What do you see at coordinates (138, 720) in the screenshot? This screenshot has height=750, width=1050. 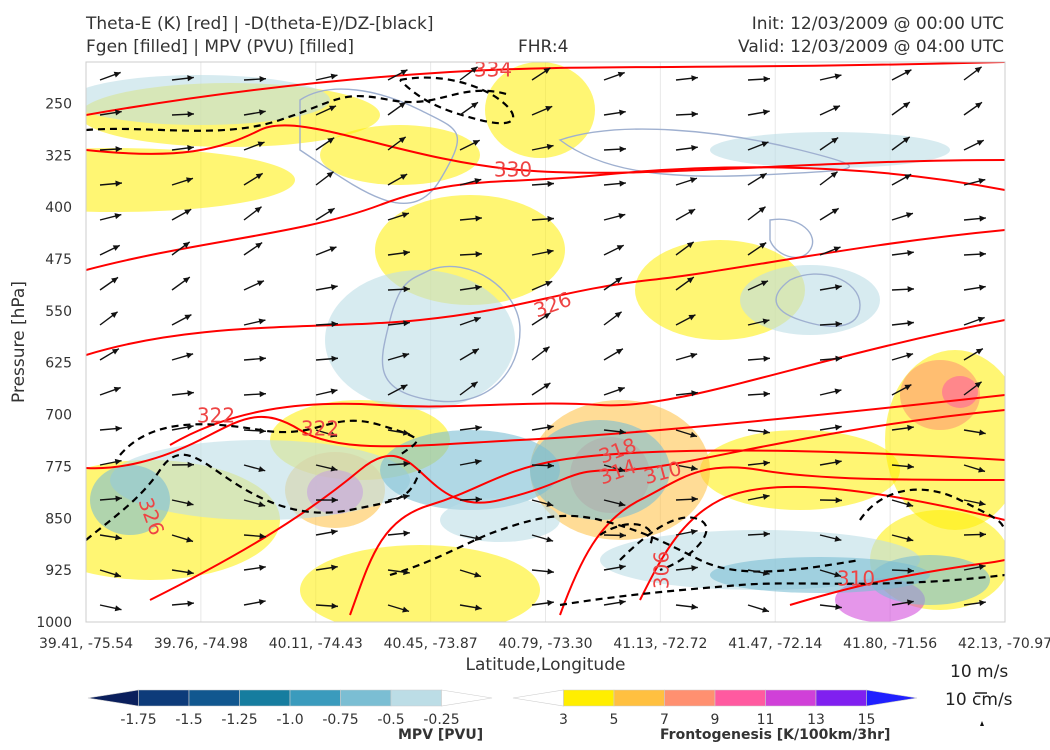 I see `colorbar-tick-label: -1.75` at bounding box center [138, 720].